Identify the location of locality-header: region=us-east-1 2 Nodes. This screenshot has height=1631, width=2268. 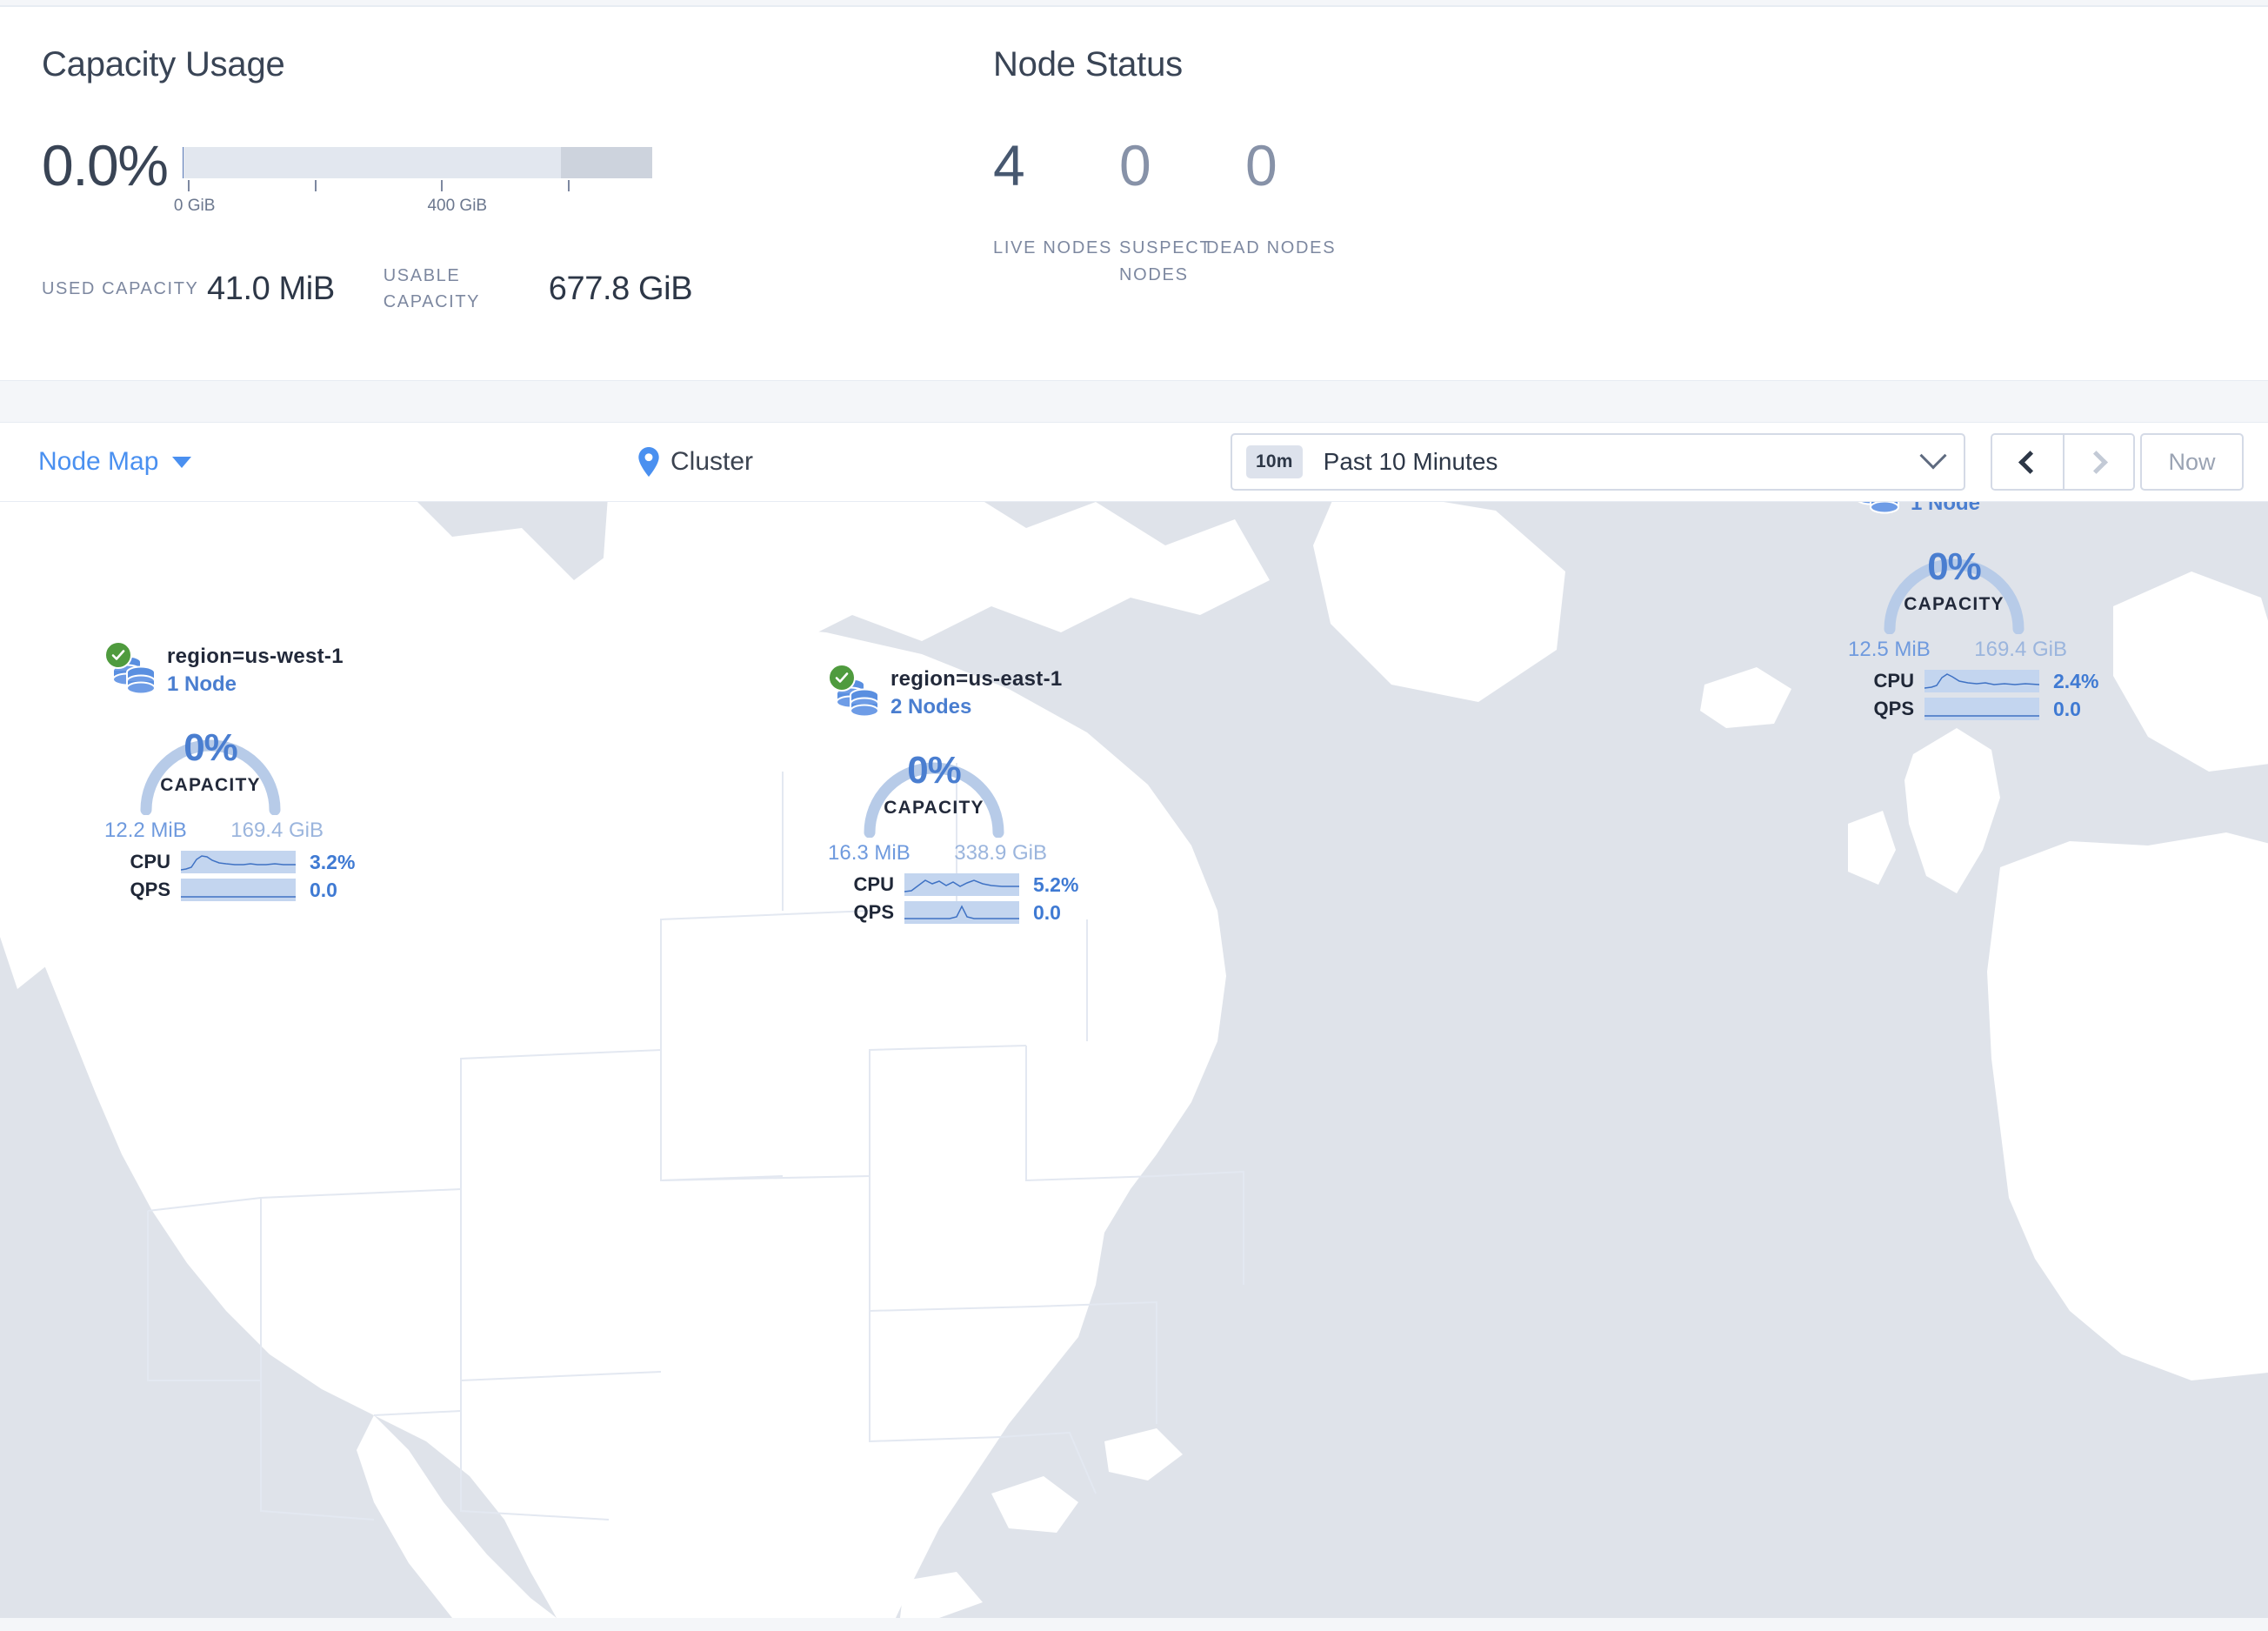
(958, 692).